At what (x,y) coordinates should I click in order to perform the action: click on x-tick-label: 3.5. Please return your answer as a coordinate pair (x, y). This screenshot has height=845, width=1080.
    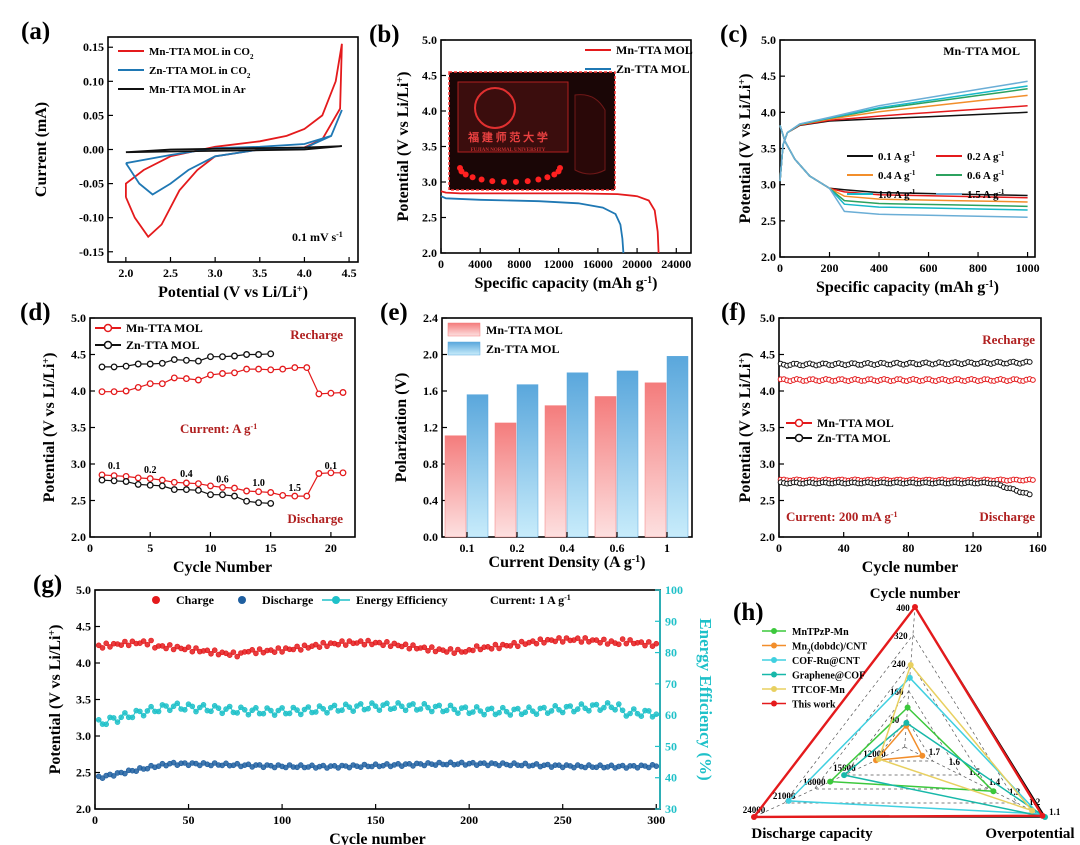
    Looking at the image, I should click on (259, 273).